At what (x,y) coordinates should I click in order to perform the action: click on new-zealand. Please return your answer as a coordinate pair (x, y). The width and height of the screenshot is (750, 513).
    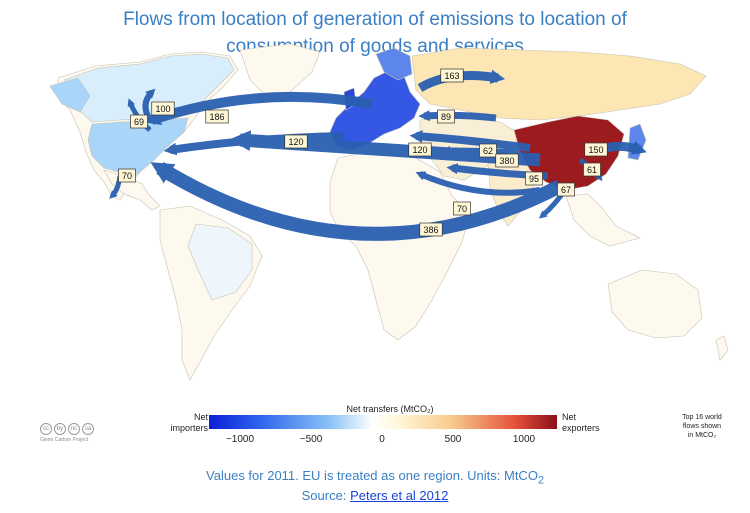
    Looking at the image, I should click on (722, 348).